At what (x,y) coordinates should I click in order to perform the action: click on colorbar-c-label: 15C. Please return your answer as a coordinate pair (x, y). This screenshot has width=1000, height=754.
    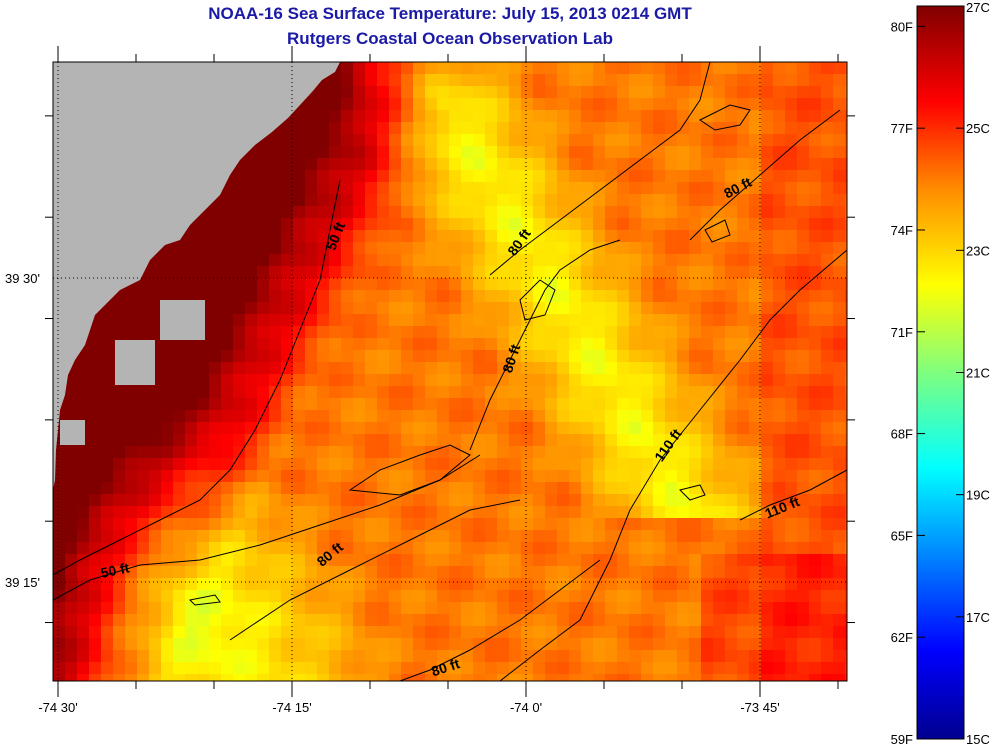
    Looking at the image, I should click on (978, 739).